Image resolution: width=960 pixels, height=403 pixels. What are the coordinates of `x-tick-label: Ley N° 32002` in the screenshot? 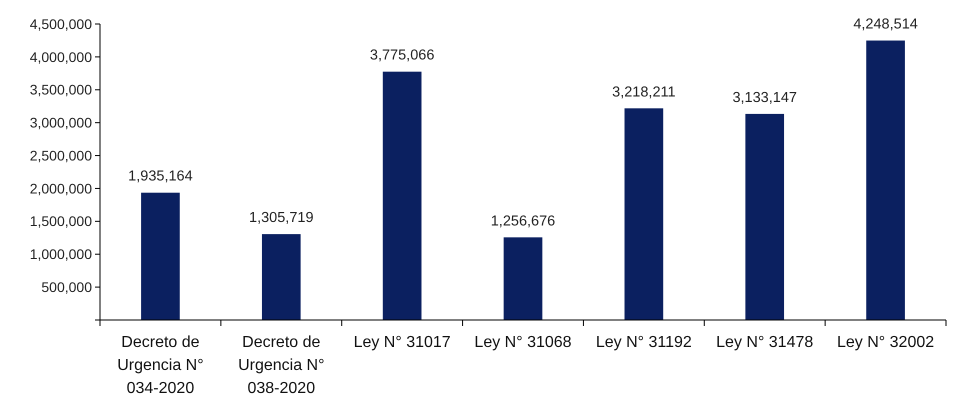 It's located at (885, 342).